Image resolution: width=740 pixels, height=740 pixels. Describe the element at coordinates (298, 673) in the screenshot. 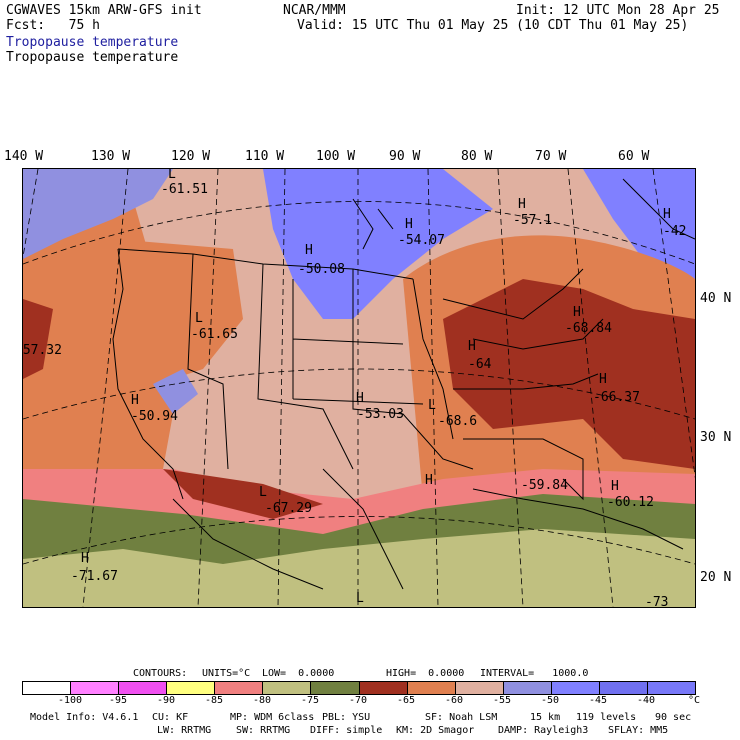

I see `contours-low: LOW= 0.0000` at that location.